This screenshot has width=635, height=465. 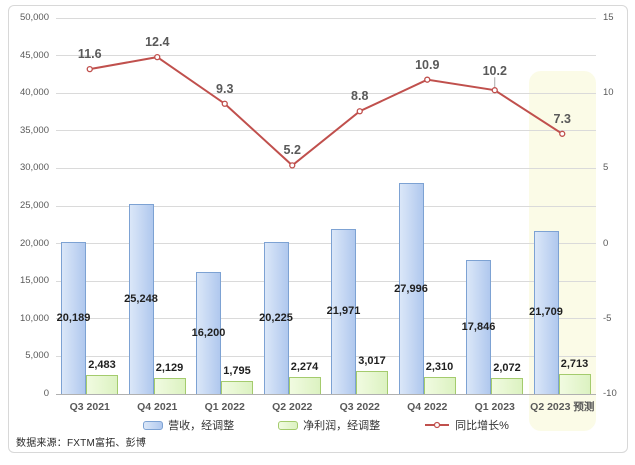 I want to click on legend-item-net-profit: 净利润，经调整, so click(x=329, y=425).